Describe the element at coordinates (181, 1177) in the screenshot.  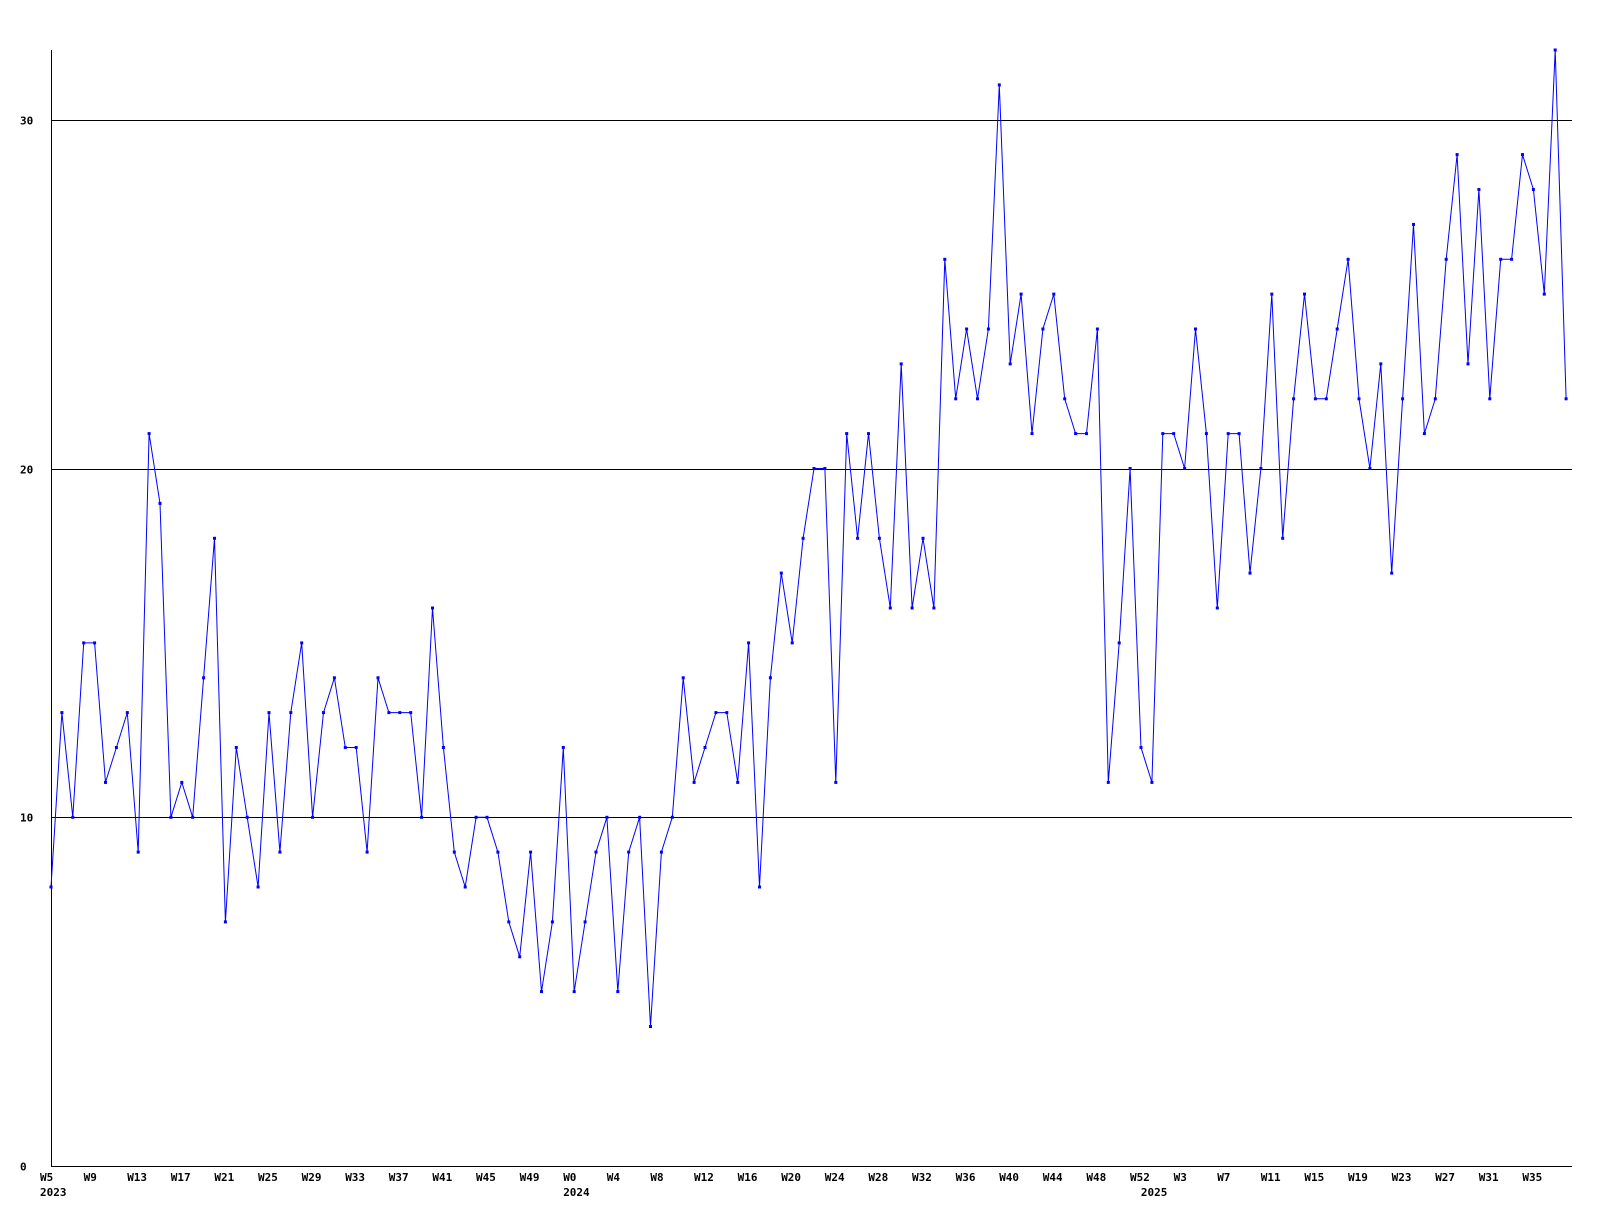
I see `x-tick-label: W17` at that location.